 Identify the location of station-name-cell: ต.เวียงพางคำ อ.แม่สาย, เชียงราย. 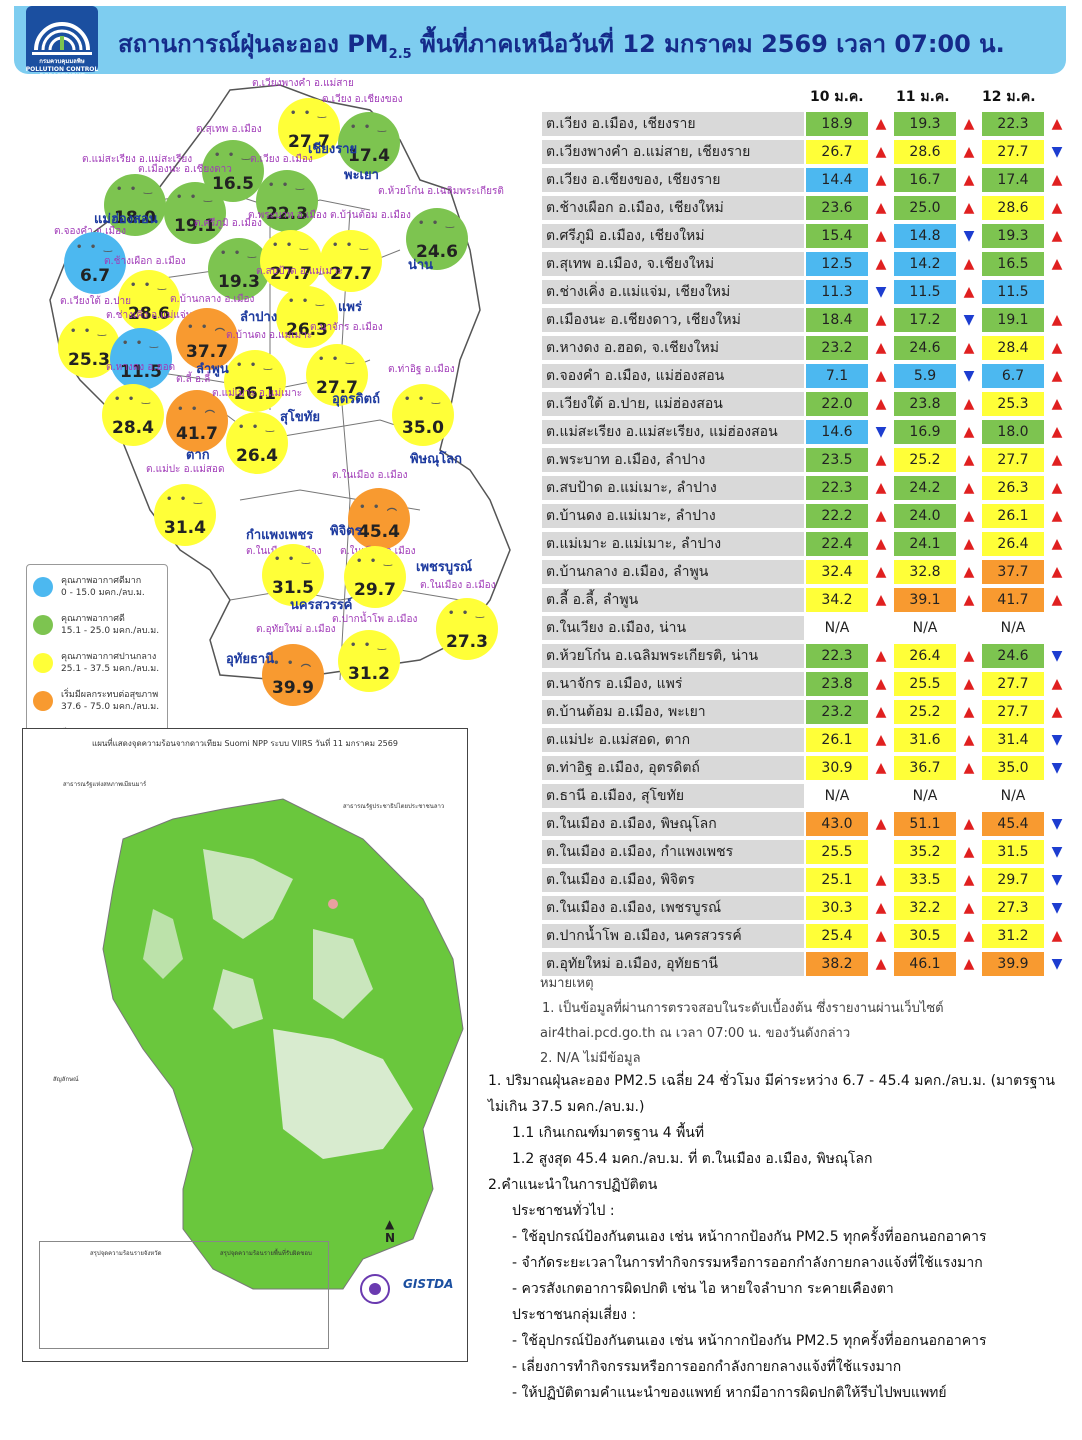
(673, 152).